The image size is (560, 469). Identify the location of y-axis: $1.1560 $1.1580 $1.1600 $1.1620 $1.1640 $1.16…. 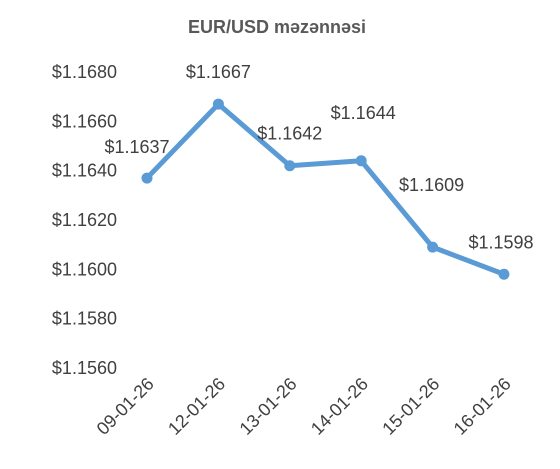
(84, 220).